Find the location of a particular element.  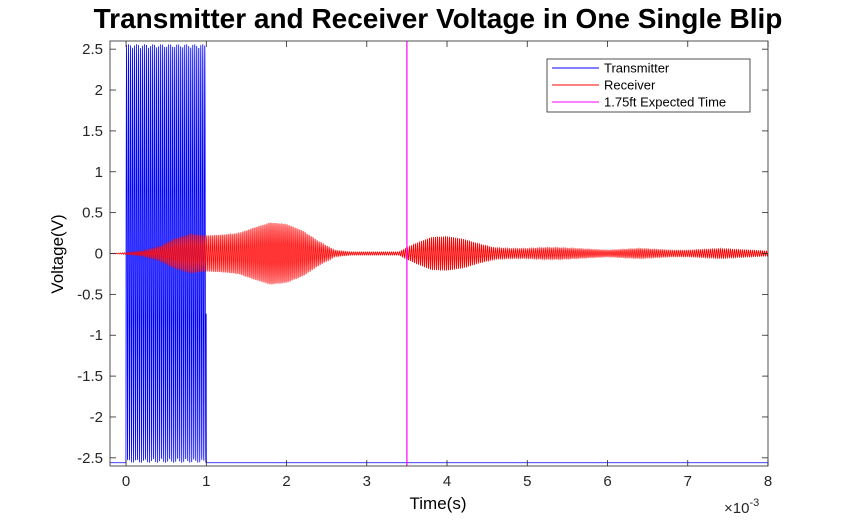

x-axis-multiplier-base: ×10 is located at coordinates (736, 508).